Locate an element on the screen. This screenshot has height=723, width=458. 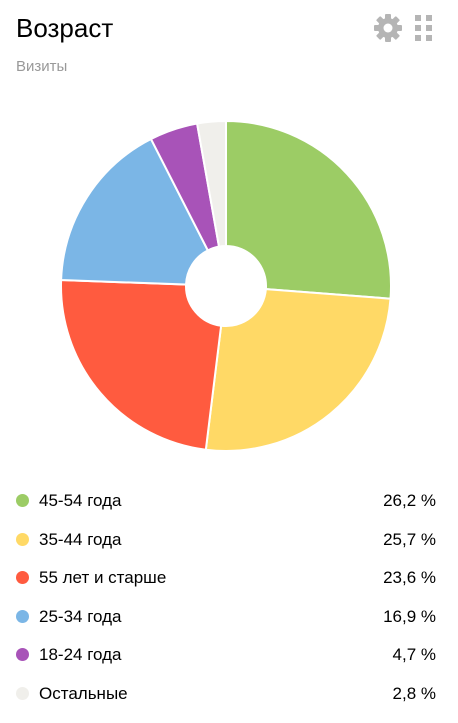
gear-icon is located at coordinates (388, 28).